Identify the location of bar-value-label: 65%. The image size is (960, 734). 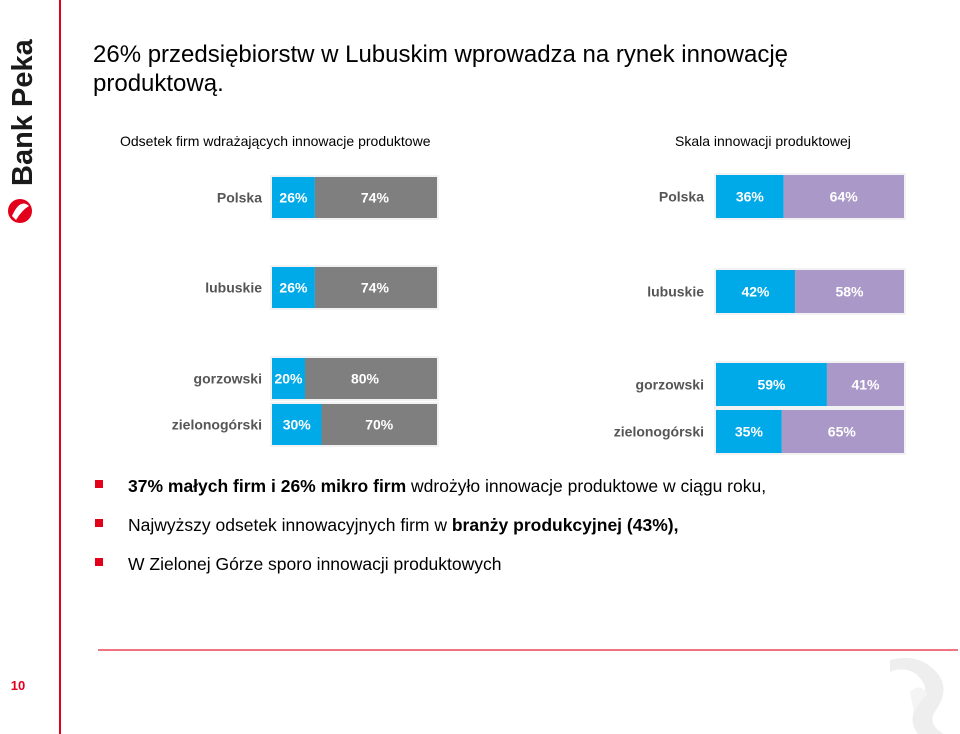
(842, 432).